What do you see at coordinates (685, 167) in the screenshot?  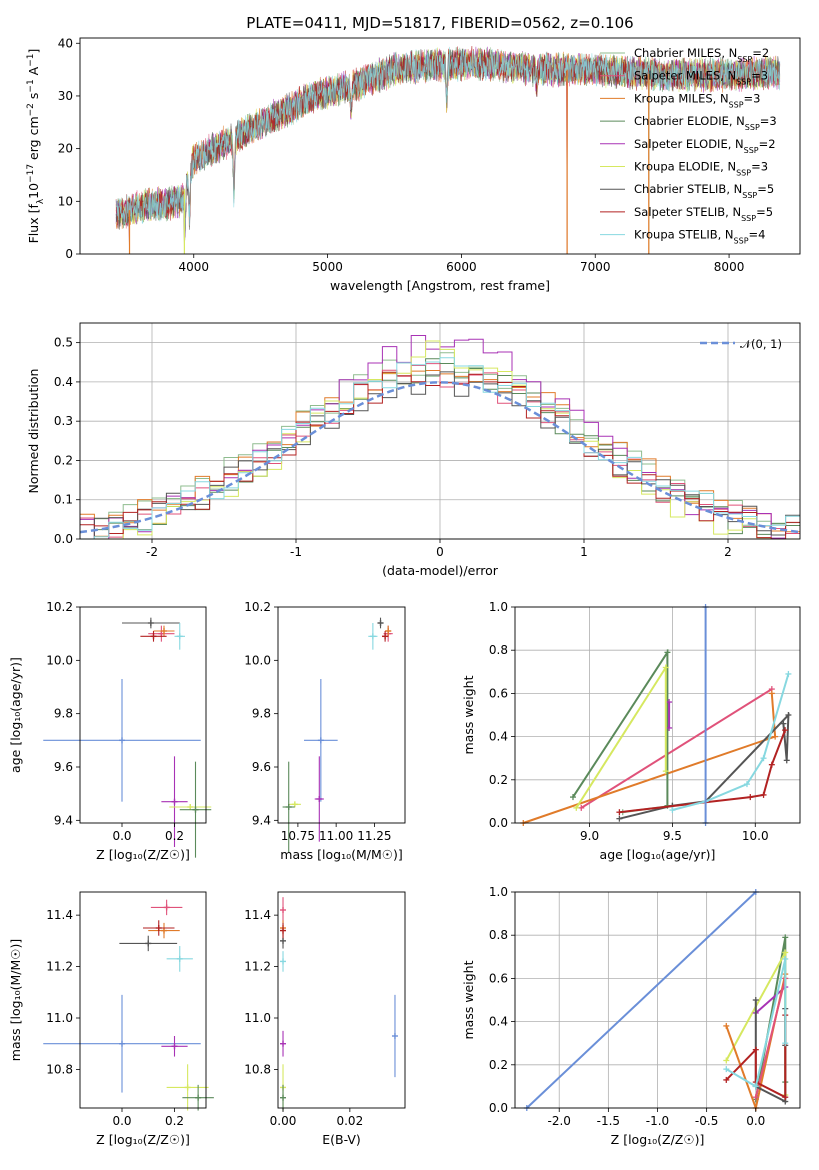 I see `legend-label: Kroupa ELODIE, N` at bounding box center [685, 167].